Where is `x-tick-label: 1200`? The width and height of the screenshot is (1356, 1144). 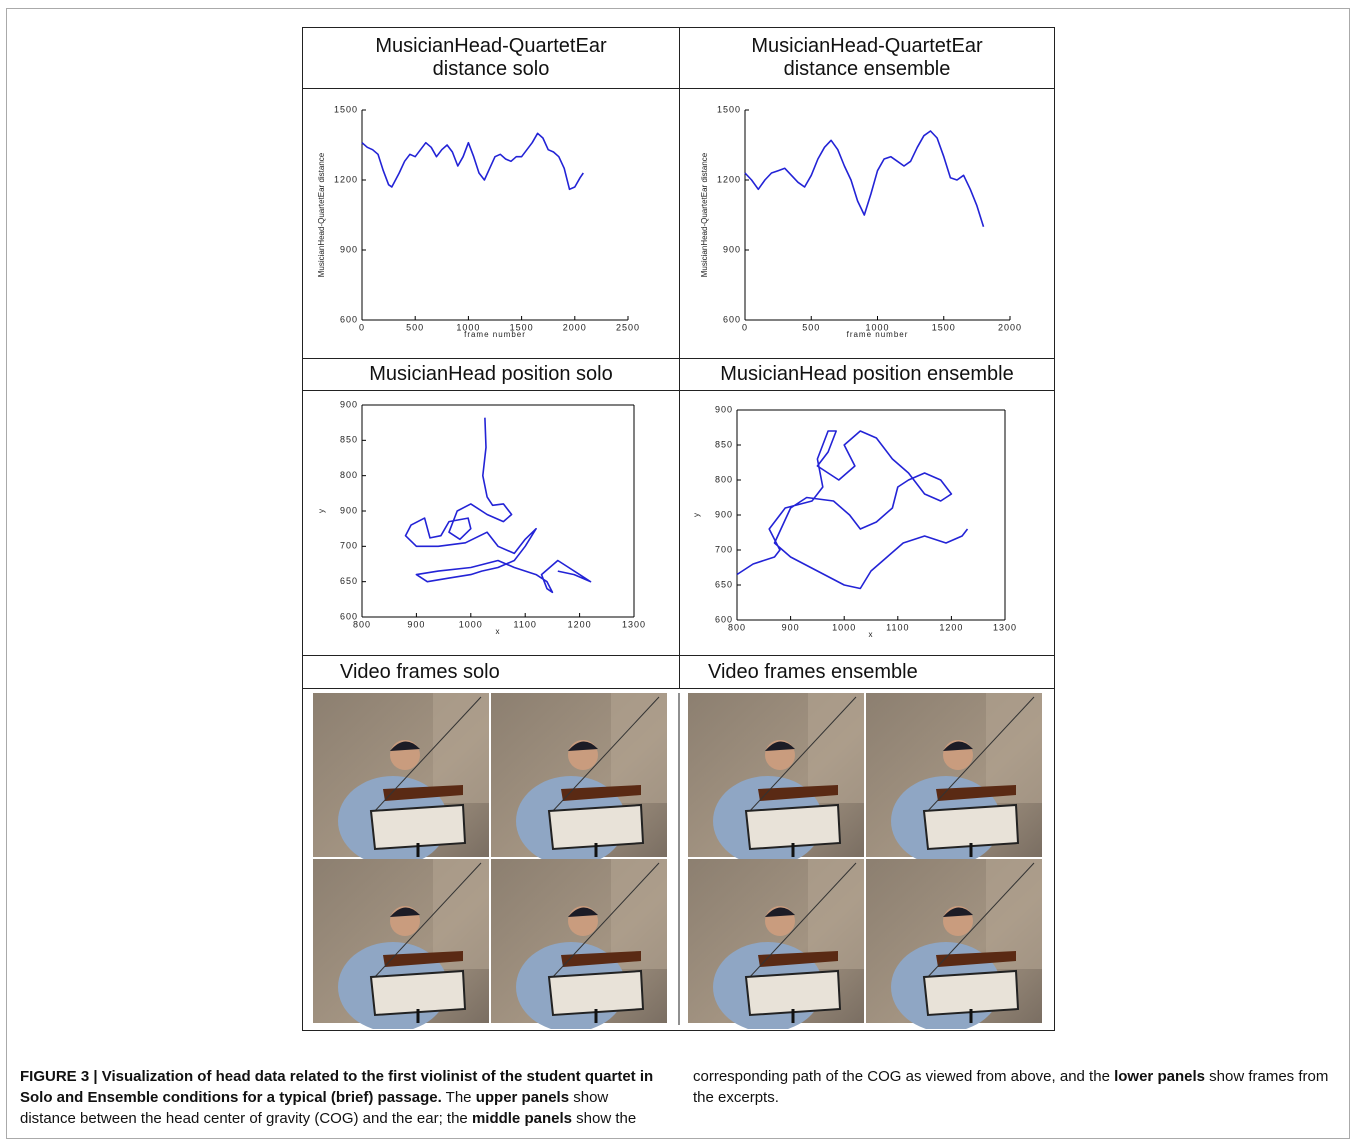 x-tick-label: 1200 is located at coordinates (580, 624).